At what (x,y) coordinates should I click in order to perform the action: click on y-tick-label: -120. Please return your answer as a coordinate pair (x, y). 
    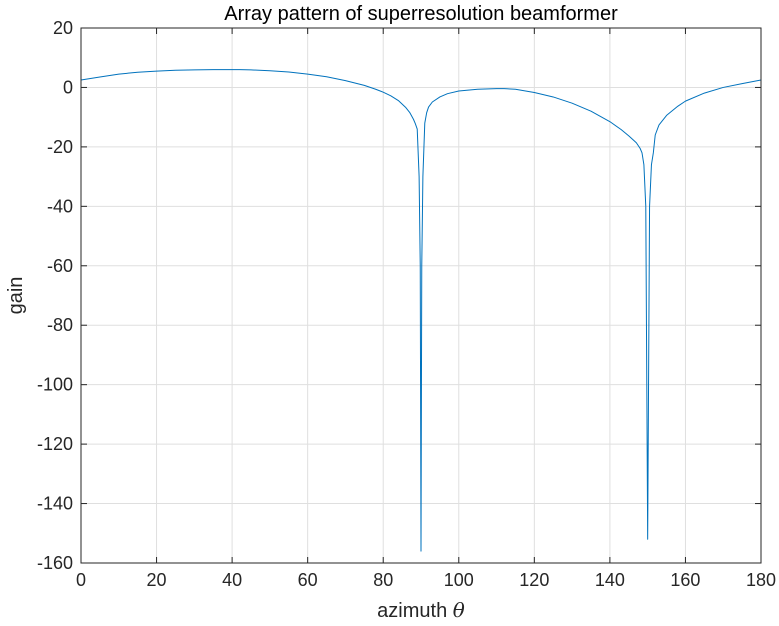
    Looking at the image, I should click on (55, 444).